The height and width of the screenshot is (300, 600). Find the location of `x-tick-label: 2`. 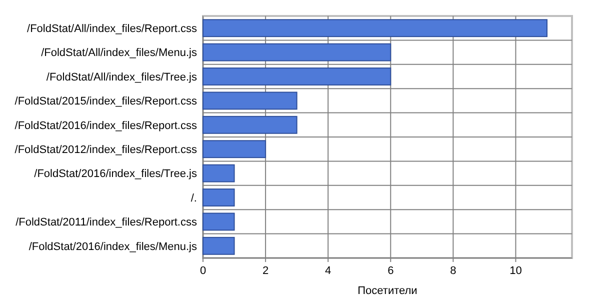

x-tick-label: 2 is located at coordinates (265, 271).